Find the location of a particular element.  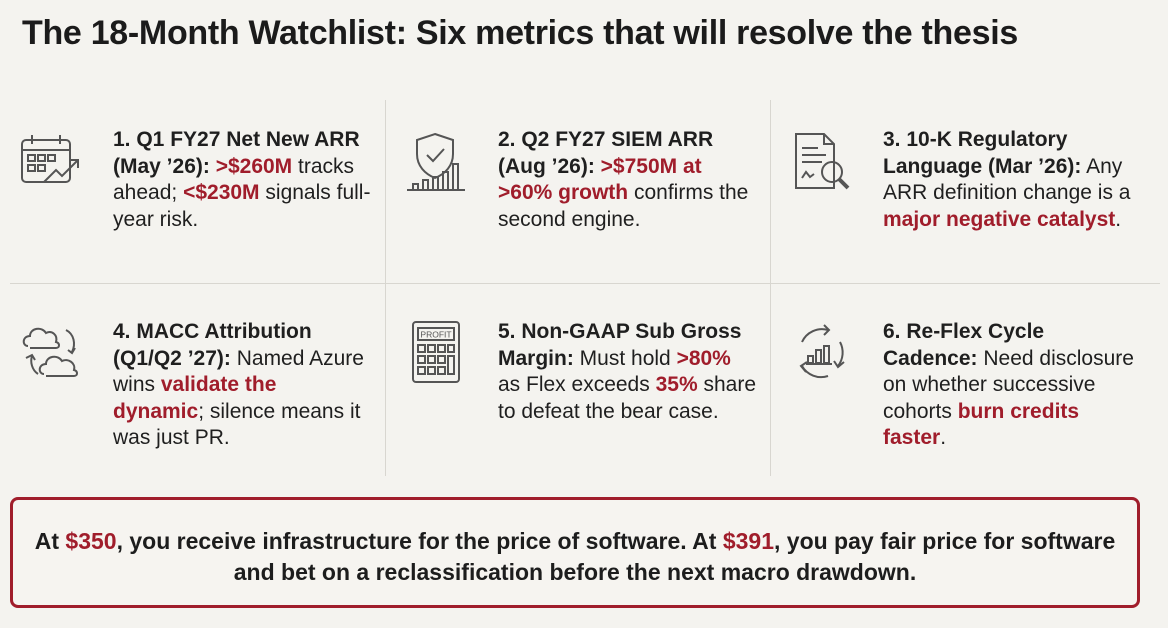

calculator-label: PROFIT is located at coordinates (435, 335).